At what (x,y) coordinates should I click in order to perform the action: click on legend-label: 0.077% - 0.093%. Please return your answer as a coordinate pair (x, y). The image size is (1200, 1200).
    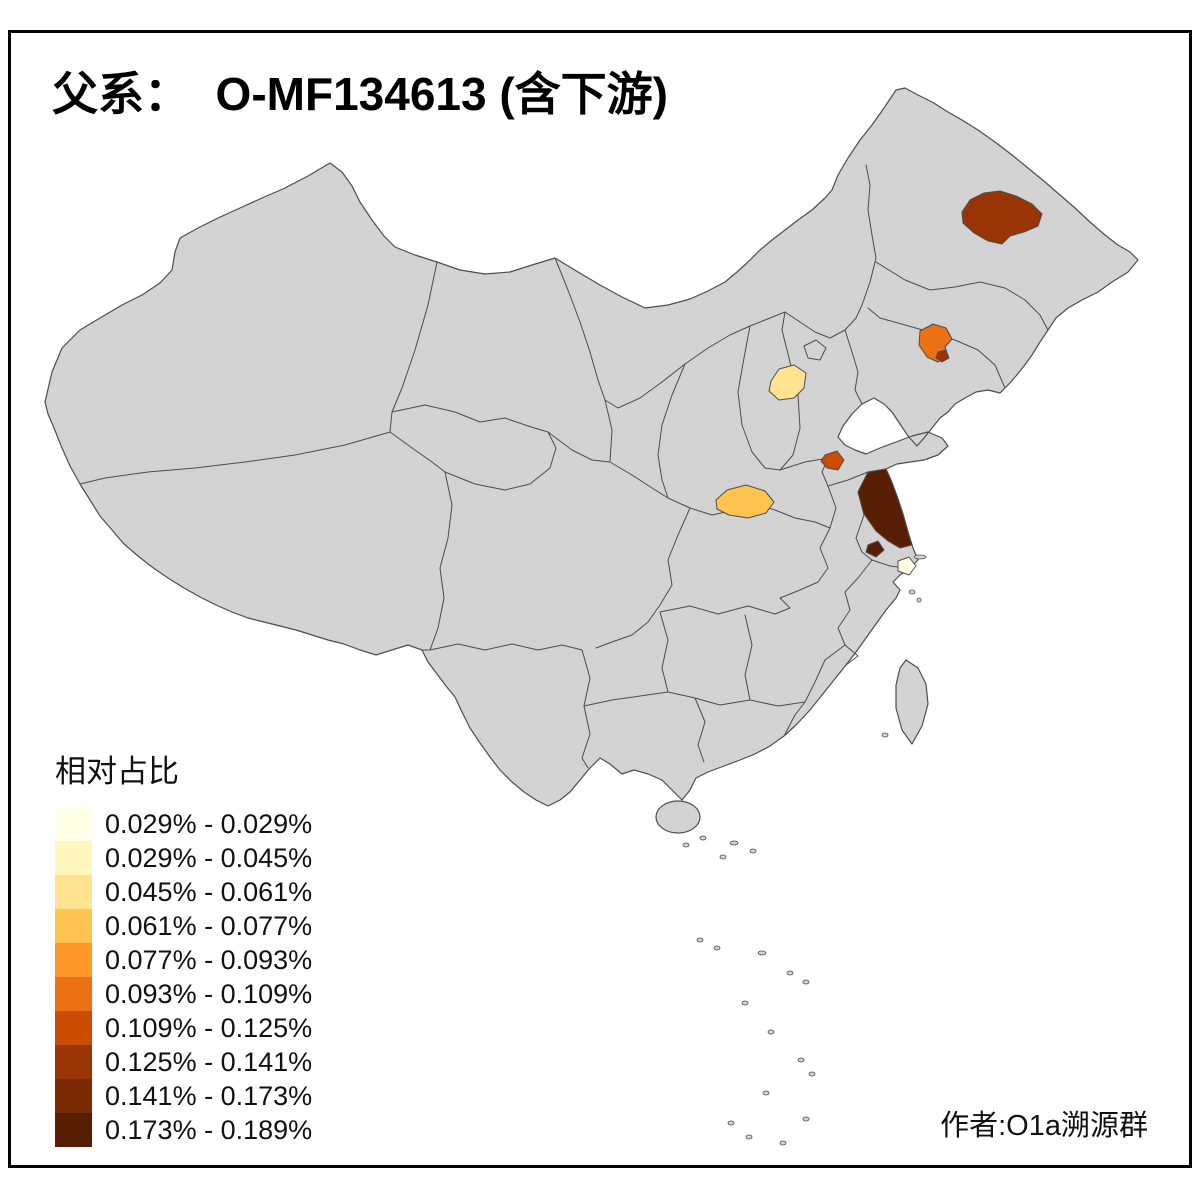
    Looking at the image, I should click on (209, 959).